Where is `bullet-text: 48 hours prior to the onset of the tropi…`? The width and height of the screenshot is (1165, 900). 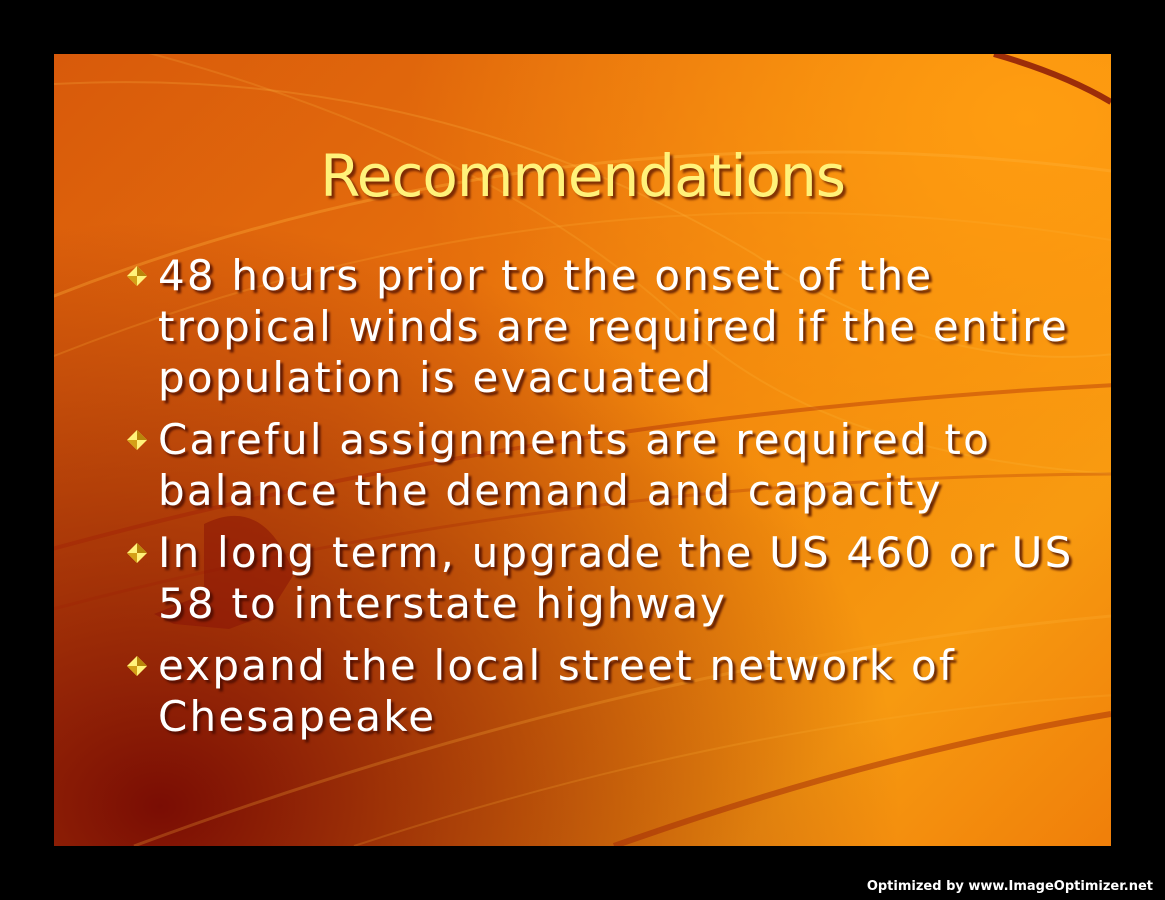 bullet-text: 48 hours prior to the onset of the tropi… is located at coordinates (613, 326).